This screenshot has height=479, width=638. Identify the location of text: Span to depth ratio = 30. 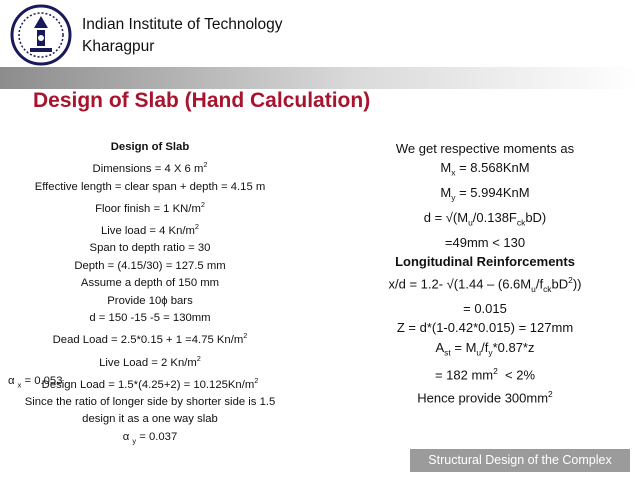
(150, 248).